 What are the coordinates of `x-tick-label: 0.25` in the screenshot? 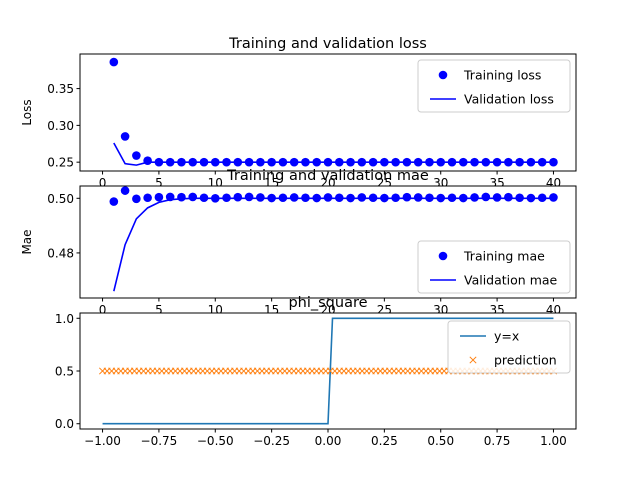 It's located at (384, 441).